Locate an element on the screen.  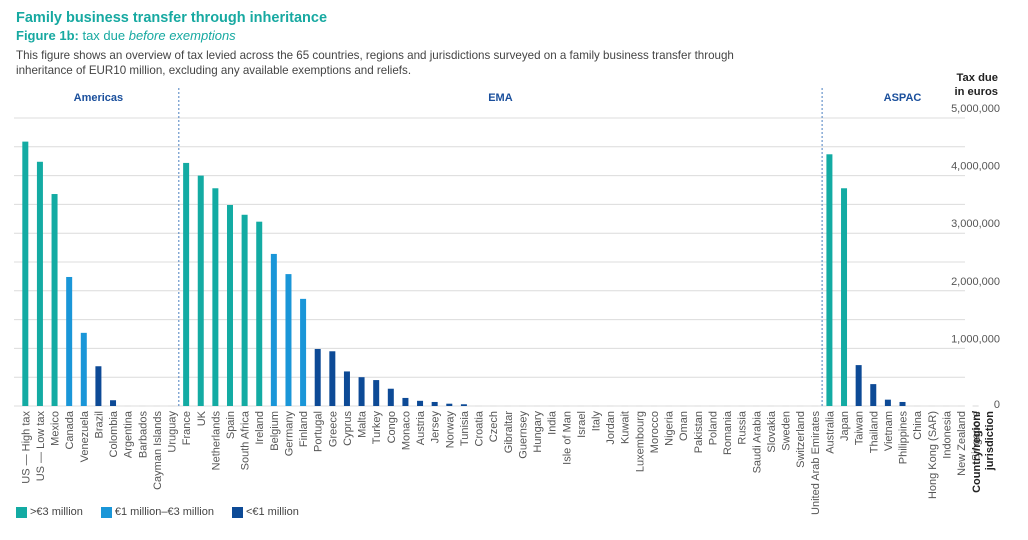
x-tick-label: Saudi Arabia is located at coordinates (757, 441).